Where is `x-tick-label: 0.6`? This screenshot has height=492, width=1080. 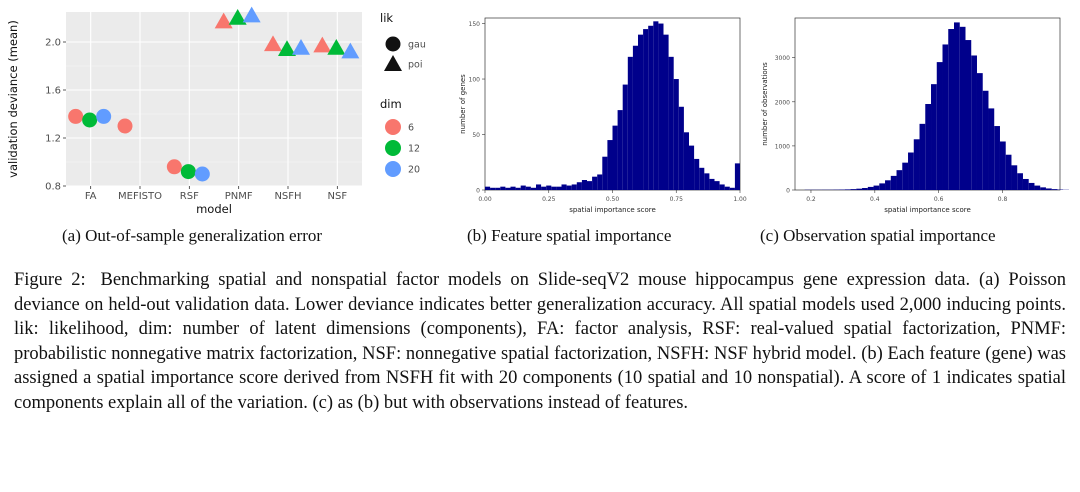
x-tick-label: 0.6 is located at coordinates (939, 199).